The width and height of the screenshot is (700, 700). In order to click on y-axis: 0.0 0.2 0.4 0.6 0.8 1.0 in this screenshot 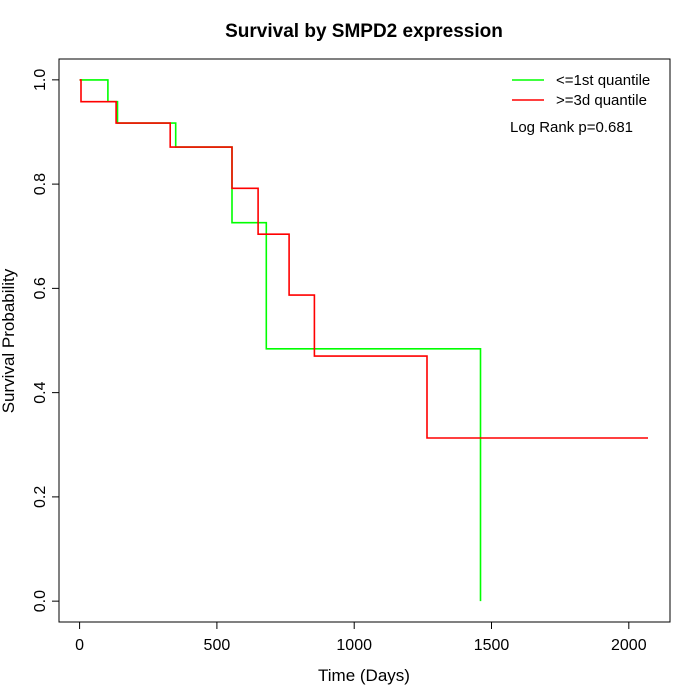, I will do `click(46, 340)`.